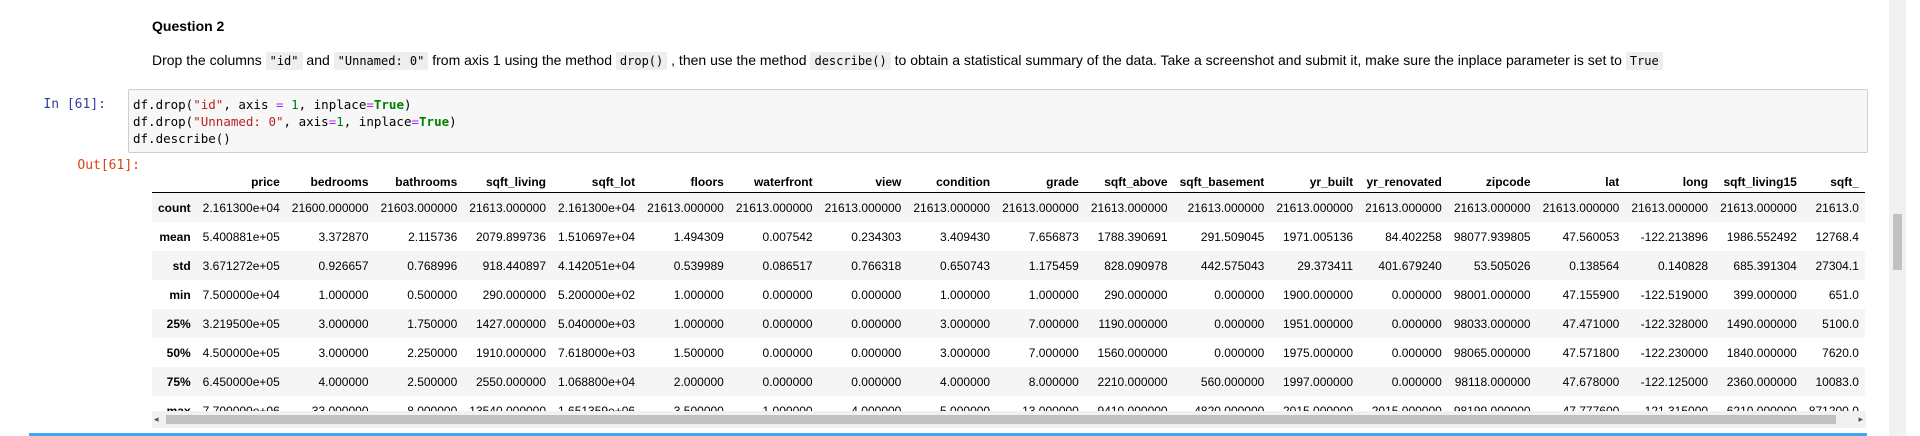 Image resolution: width=1920 pixels, height=436 pixels. What do you see at coordinates (209, 60) in the screenshot?
I see `instruction-text: Drop the columns` at bounding box center [209, 60].